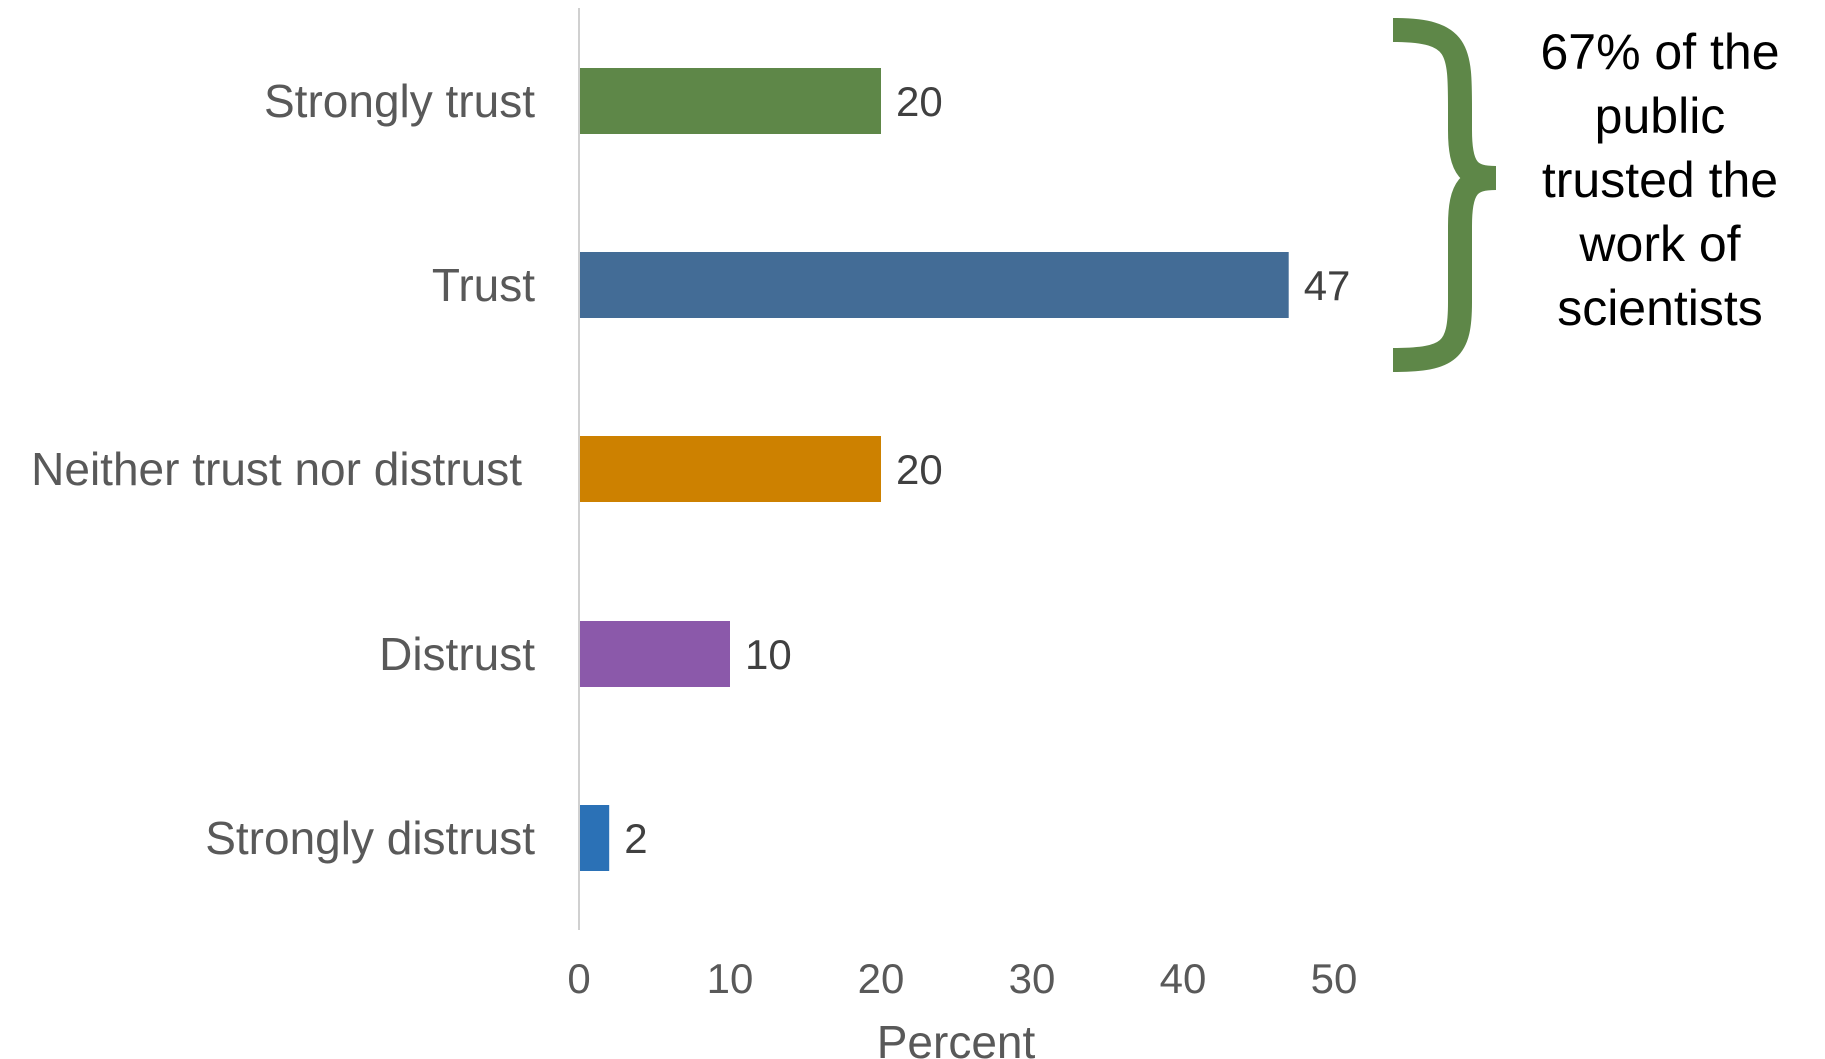 Image resolution: width=1825 pixels, height=1059 pixels. What do you see at coordinates (1660, 308) in the screenshot?
I see `annotation-line: scientists` at bounding box center [1660, 308].